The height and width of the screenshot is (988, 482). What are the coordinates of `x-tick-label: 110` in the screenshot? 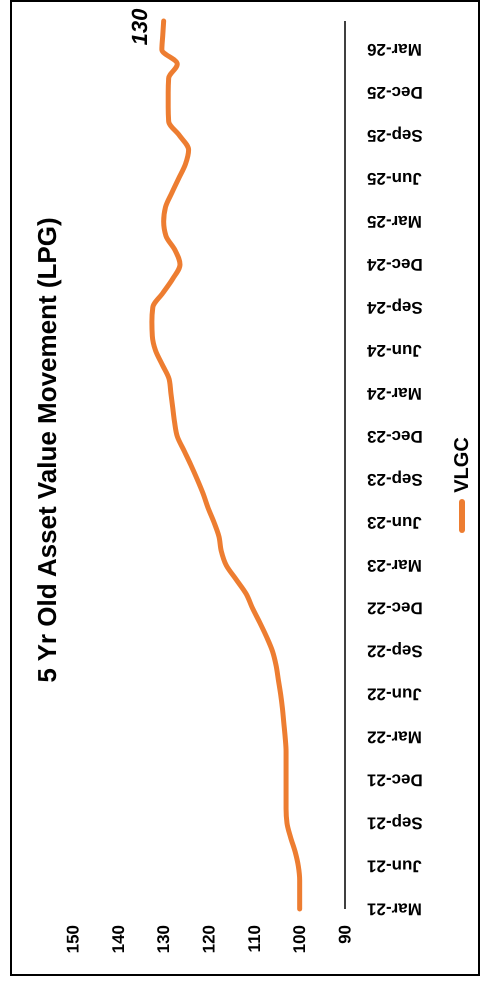 It's located at (254, 938).